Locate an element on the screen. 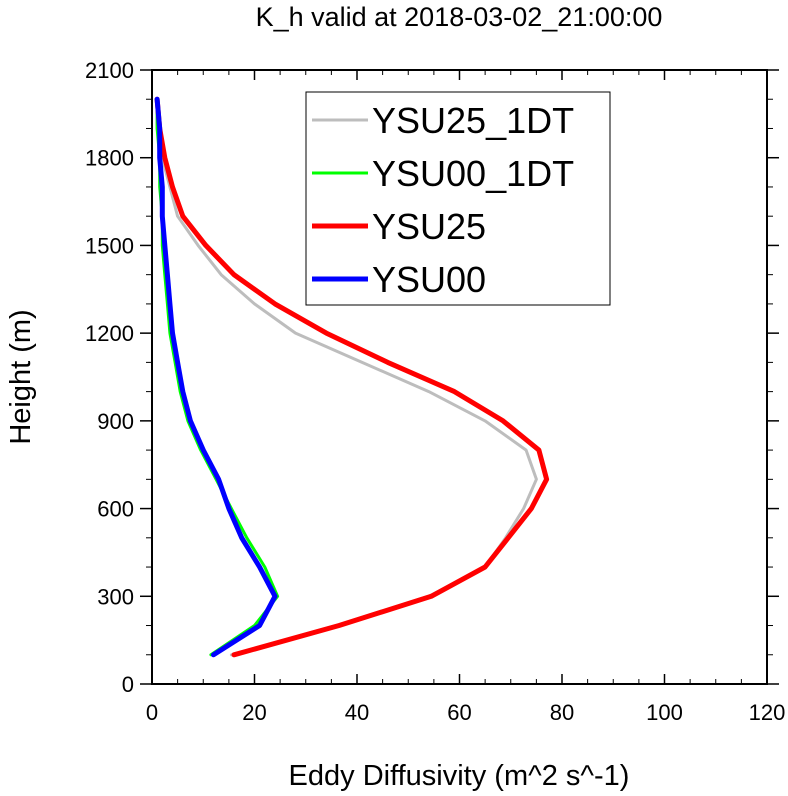 The height and width of the screenshot is (796, 788). legend: YSU25_1DT YSU00_1DT YSU25 YSU00 is located at coordinates (458, 198).